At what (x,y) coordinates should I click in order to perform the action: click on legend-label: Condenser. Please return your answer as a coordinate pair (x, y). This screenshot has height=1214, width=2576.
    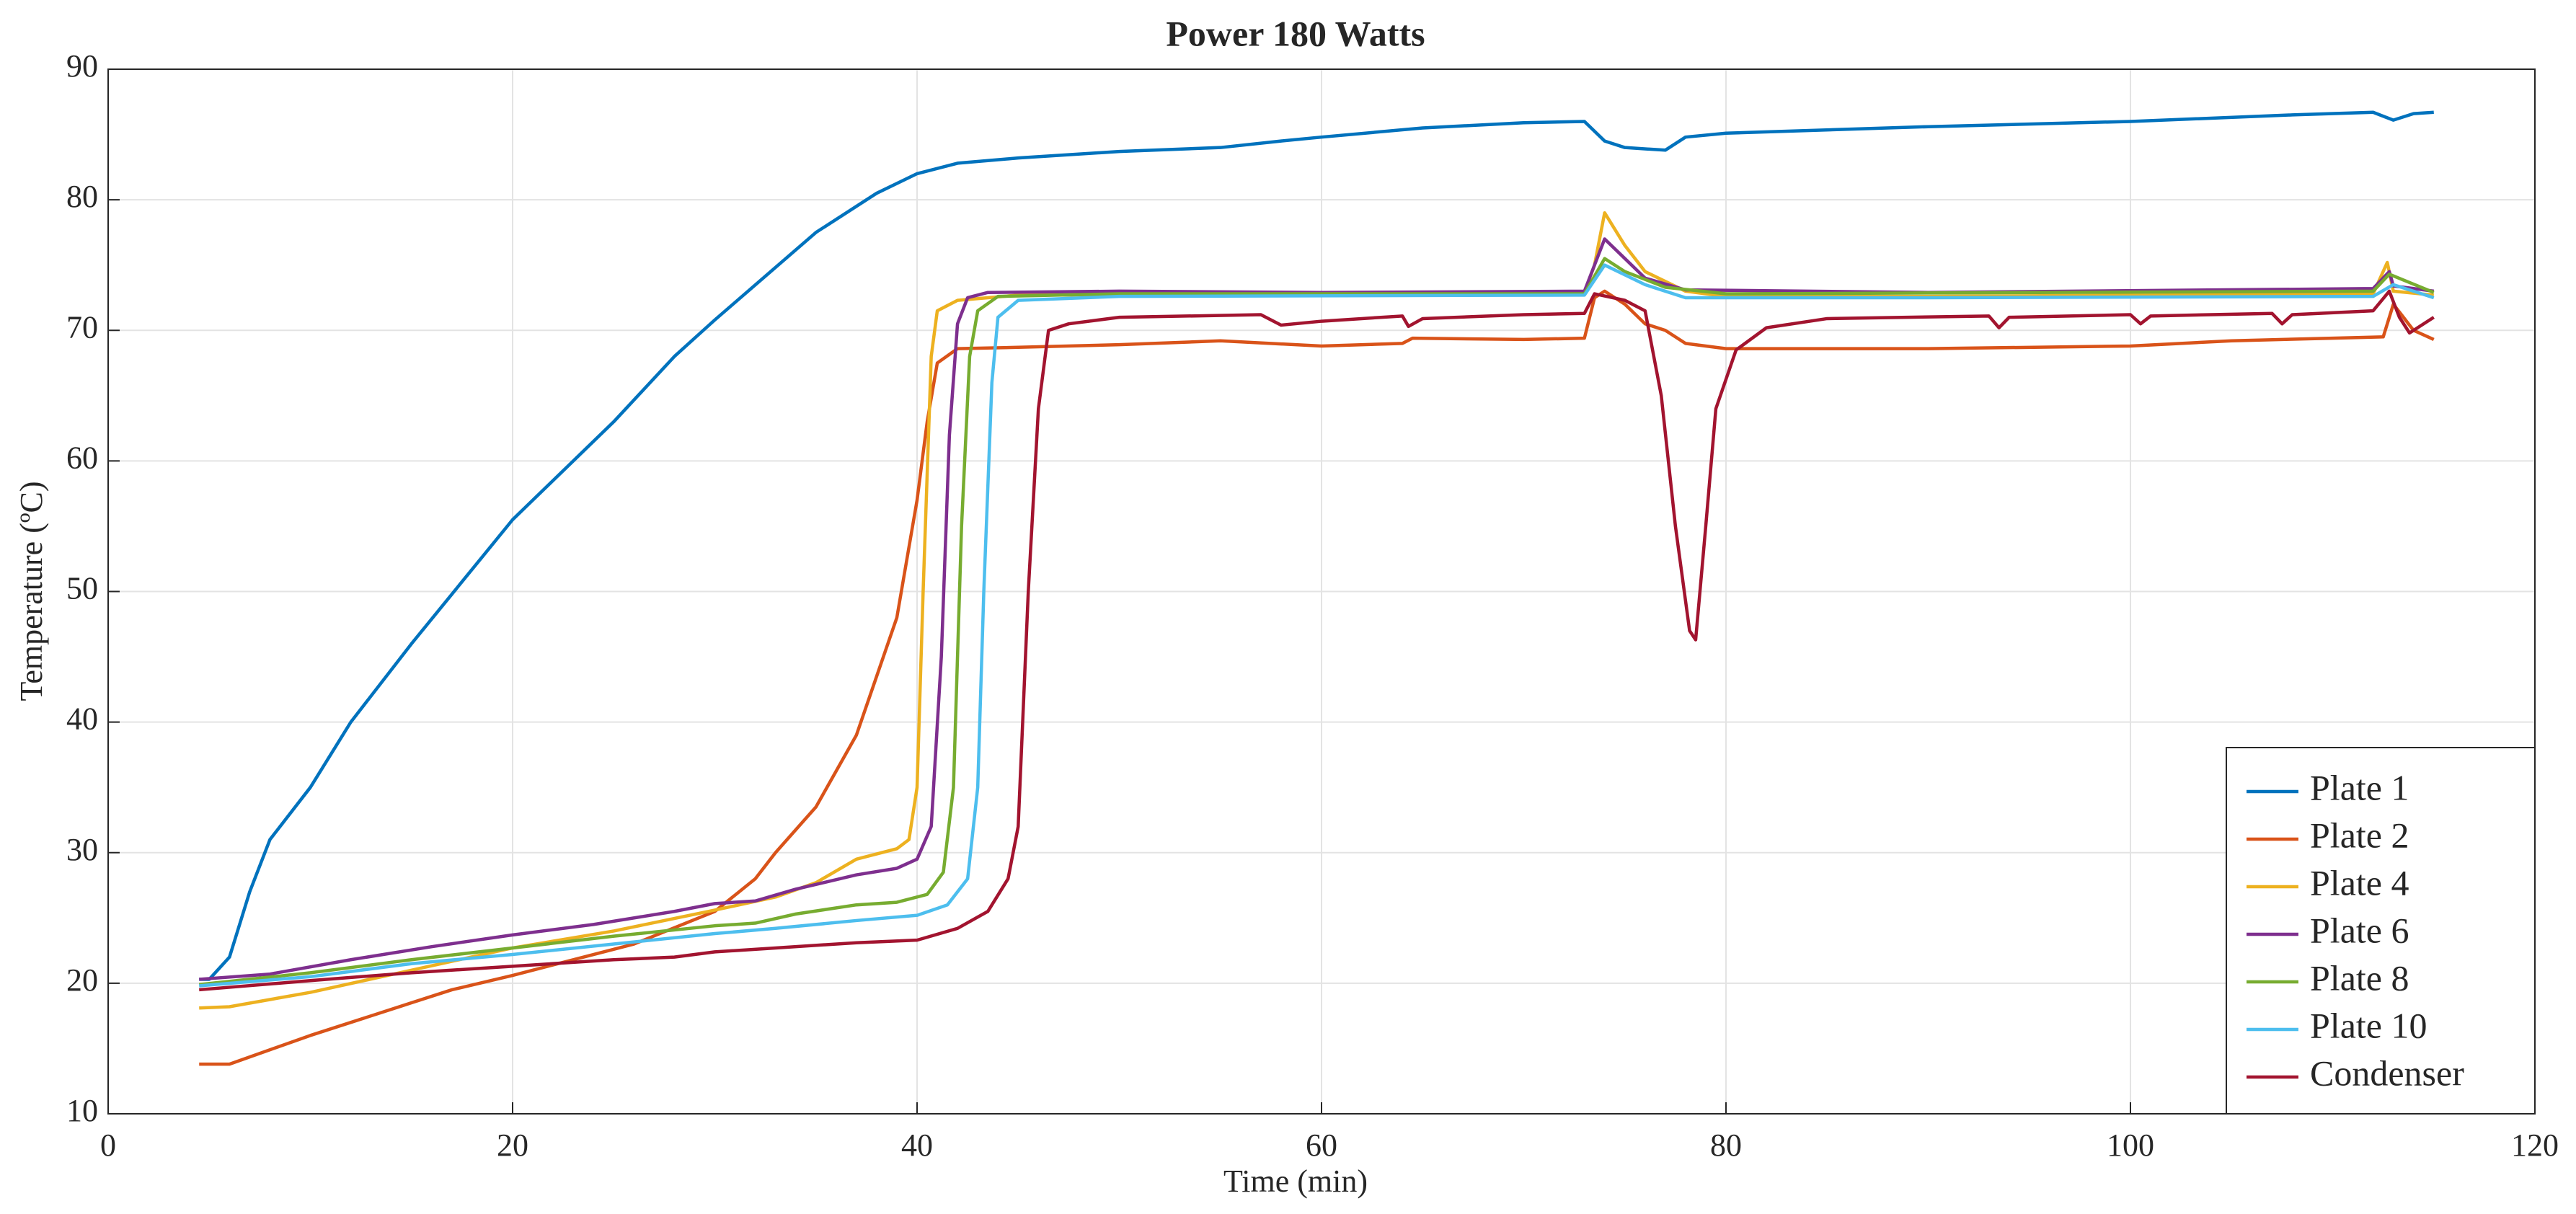
    Looking at the image, I should click on (2387, 1073).